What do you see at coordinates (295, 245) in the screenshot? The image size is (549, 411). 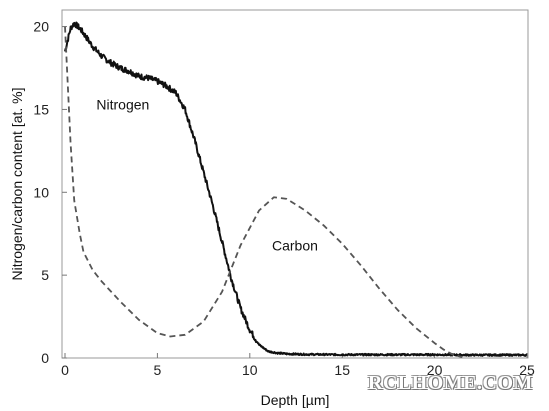 I see `annotation-carbon: Carbon` at bounding box center [295, 245].